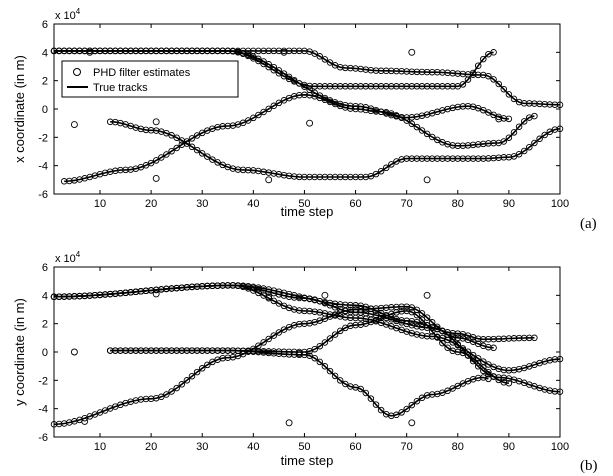 Image resolution: width=613 pixels, height=476 pixels. What do you see at coordinates (45, 25) in the screenshot?
I see `y-tick-label: 6` at bounding box center [45, 25].